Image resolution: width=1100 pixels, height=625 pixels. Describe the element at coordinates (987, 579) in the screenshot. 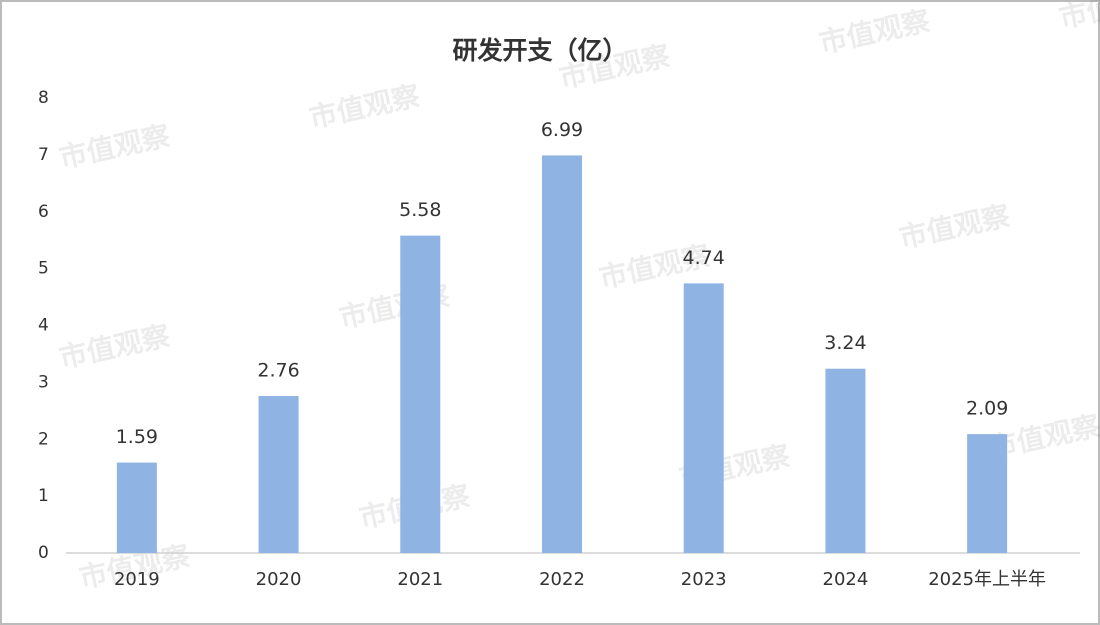

I see `x-tick-label: 2025年上半年` at that location.